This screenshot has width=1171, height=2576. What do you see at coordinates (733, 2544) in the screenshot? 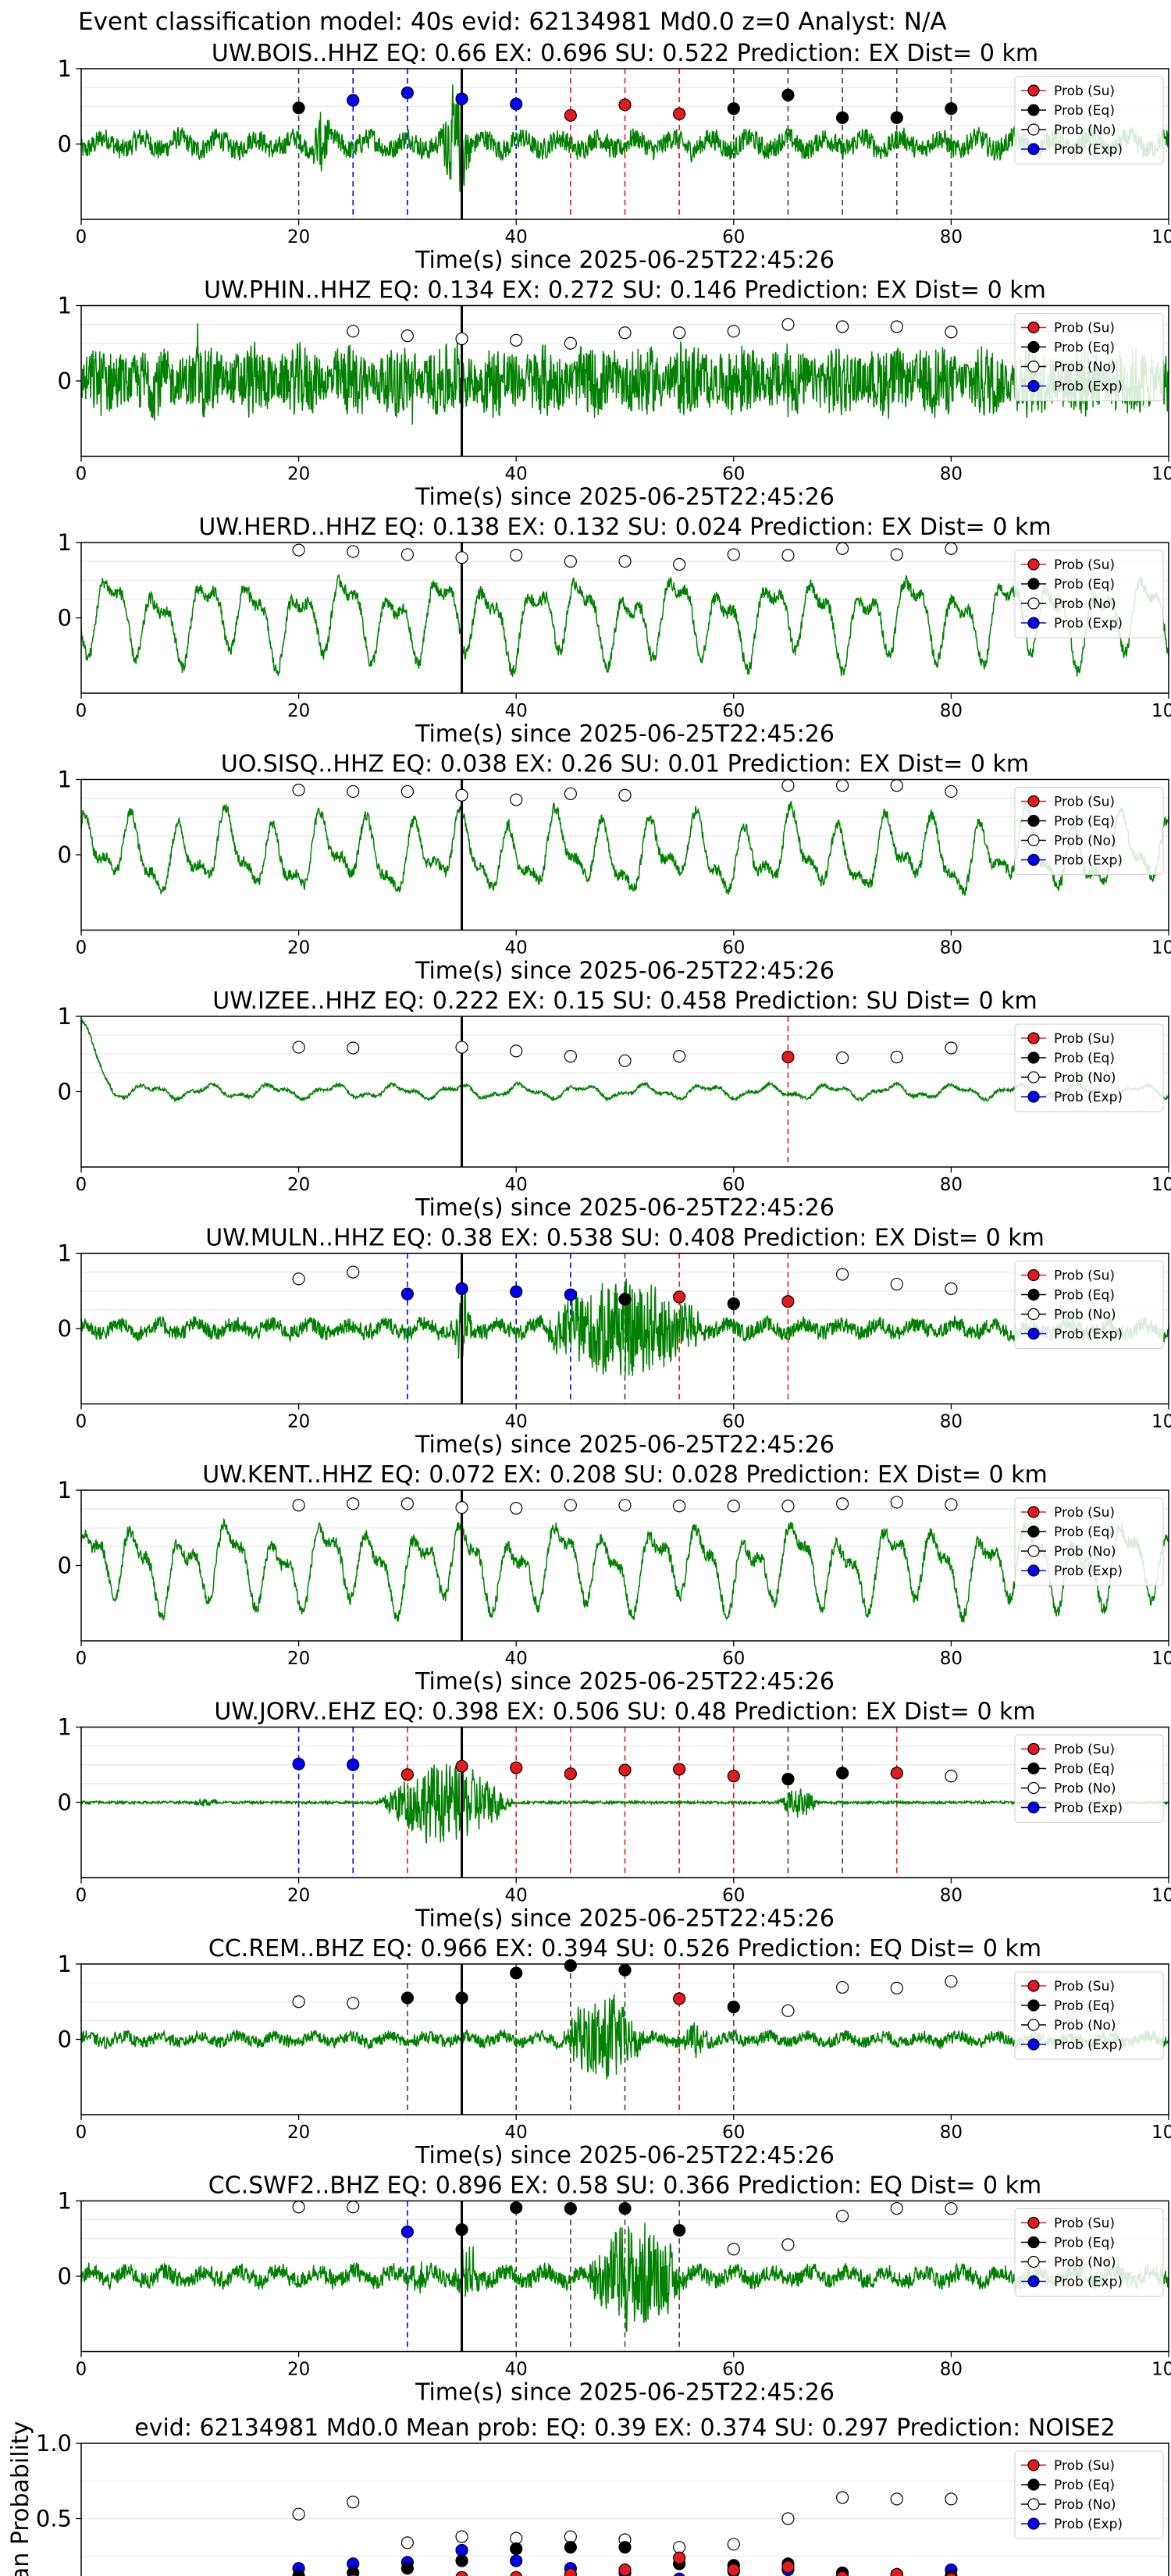
I see `mean-prob-point-no` at bounding box center [733, 2544].